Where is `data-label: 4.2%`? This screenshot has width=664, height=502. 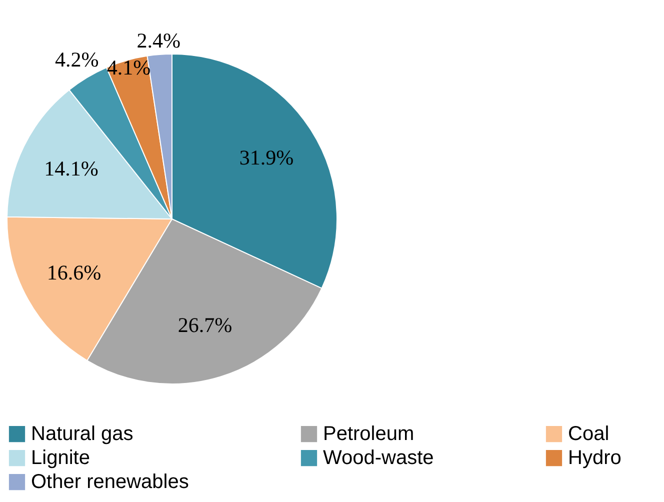
data-label: 4.2% is located at coordinates (77, 60).